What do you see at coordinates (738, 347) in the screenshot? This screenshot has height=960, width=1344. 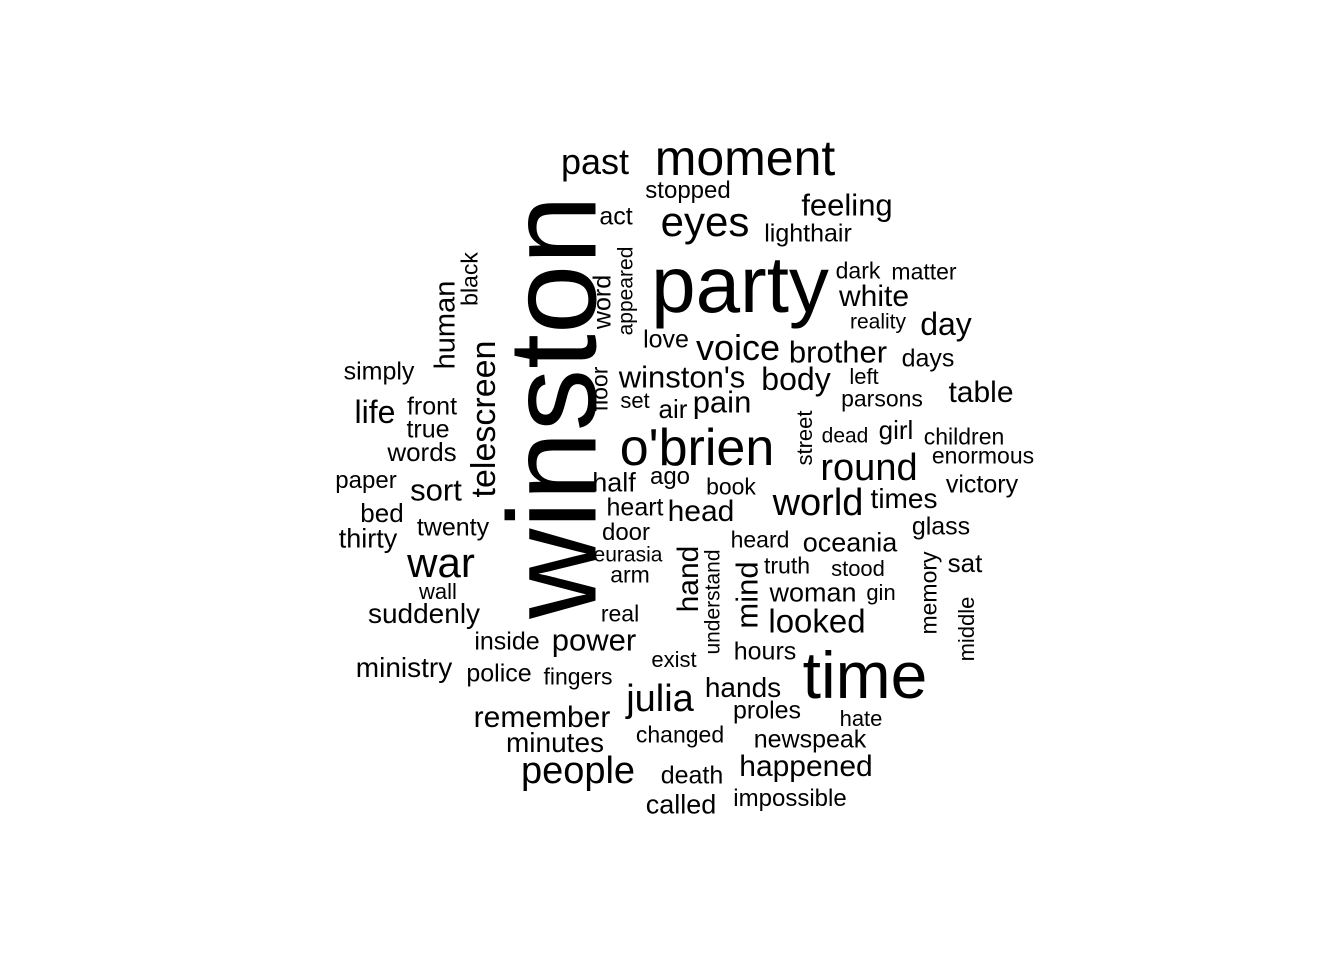 I see `word-voice: voice` at bounding box center [738, 347].